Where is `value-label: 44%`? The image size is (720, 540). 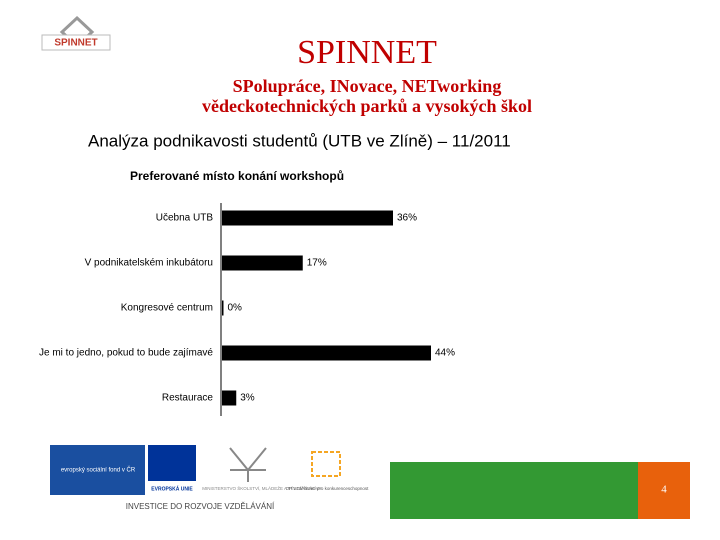 value-label: 44% is located at coordinates (445, 353).